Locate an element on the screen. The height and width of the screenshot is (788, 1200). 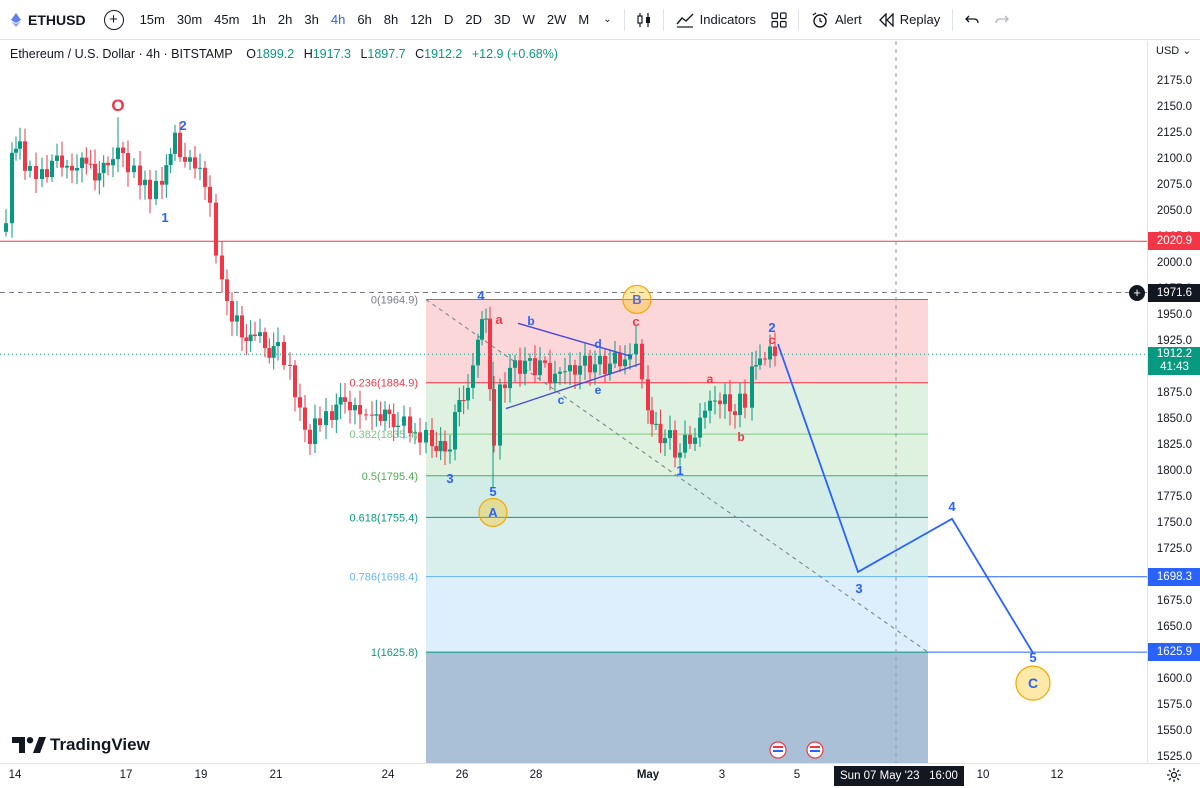
legend-high: 1917.3 is located at coordinates (331, 54).